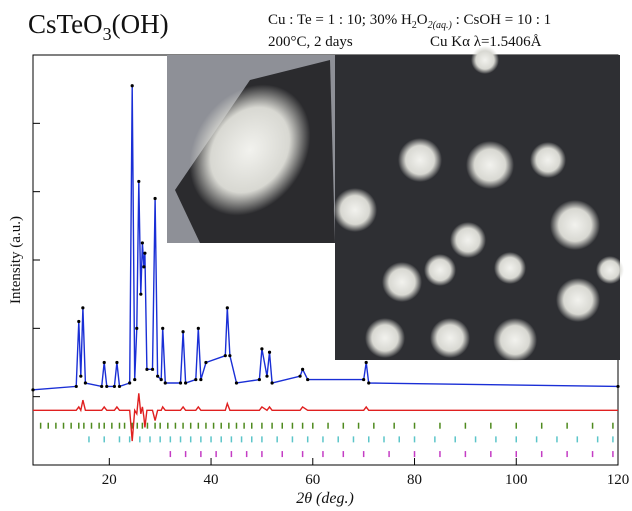  Describe the element at coordinates (486, 42) in the screenshot. I see `wavelength: Cu Kα λ=1.5406Å` at that location.